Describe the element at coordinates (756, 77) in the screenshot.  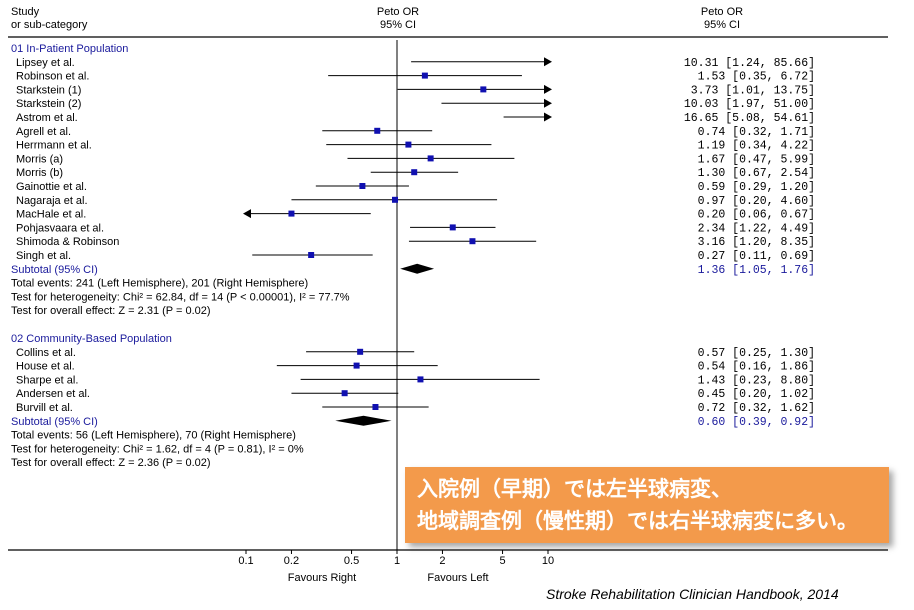
I see `study-estimate: 1.53 [0.35, 6.72]` at that location.